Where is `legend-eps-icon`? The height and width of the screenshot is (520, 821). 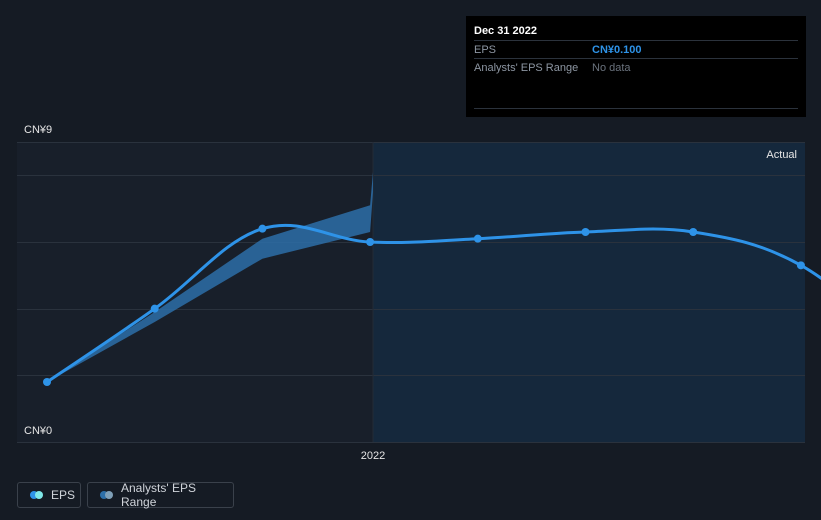
legend-eps-icon is located at coordinates (36, 495).